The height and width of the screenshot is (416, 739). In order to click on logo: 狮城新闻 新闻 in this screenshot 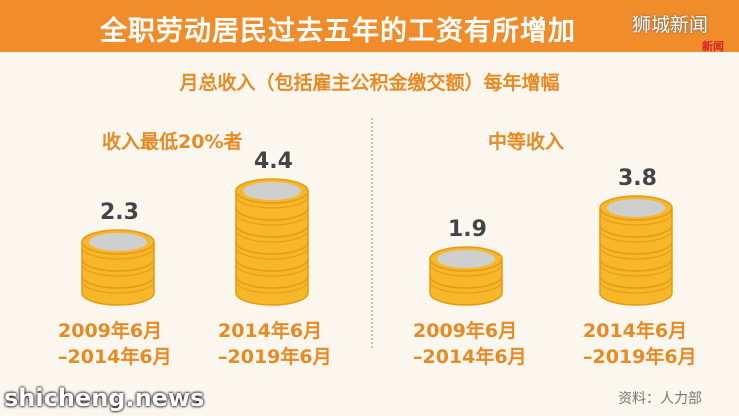, I will do `click(682, 32)`.